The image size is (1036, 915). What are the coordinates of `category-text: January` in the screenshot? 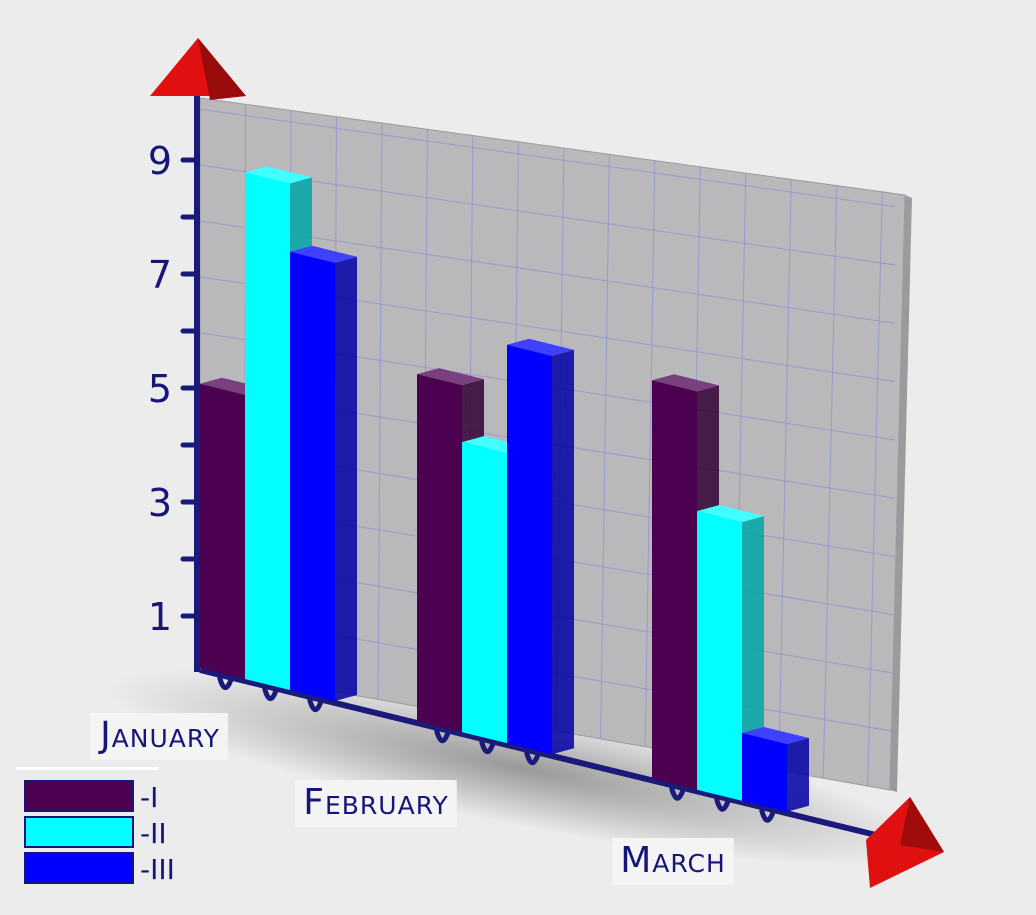 It's located at (159, 735).